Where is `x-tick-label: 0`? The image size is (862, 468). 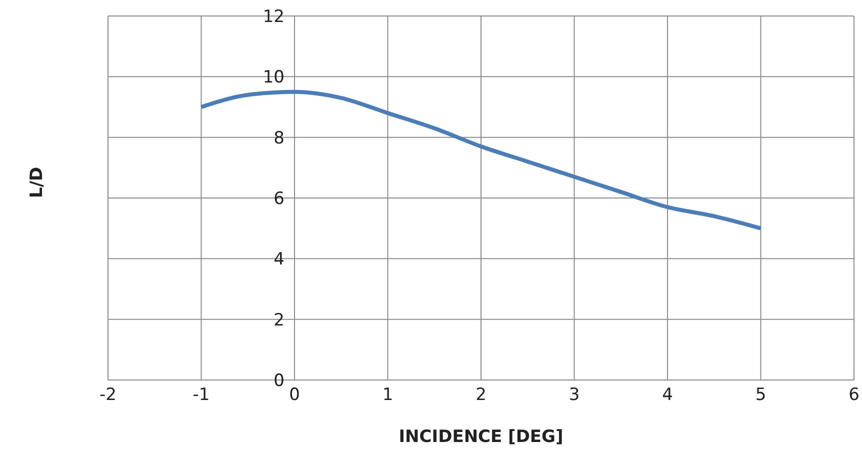 x-tick-label: 0 is located at coordinates (294, 395).